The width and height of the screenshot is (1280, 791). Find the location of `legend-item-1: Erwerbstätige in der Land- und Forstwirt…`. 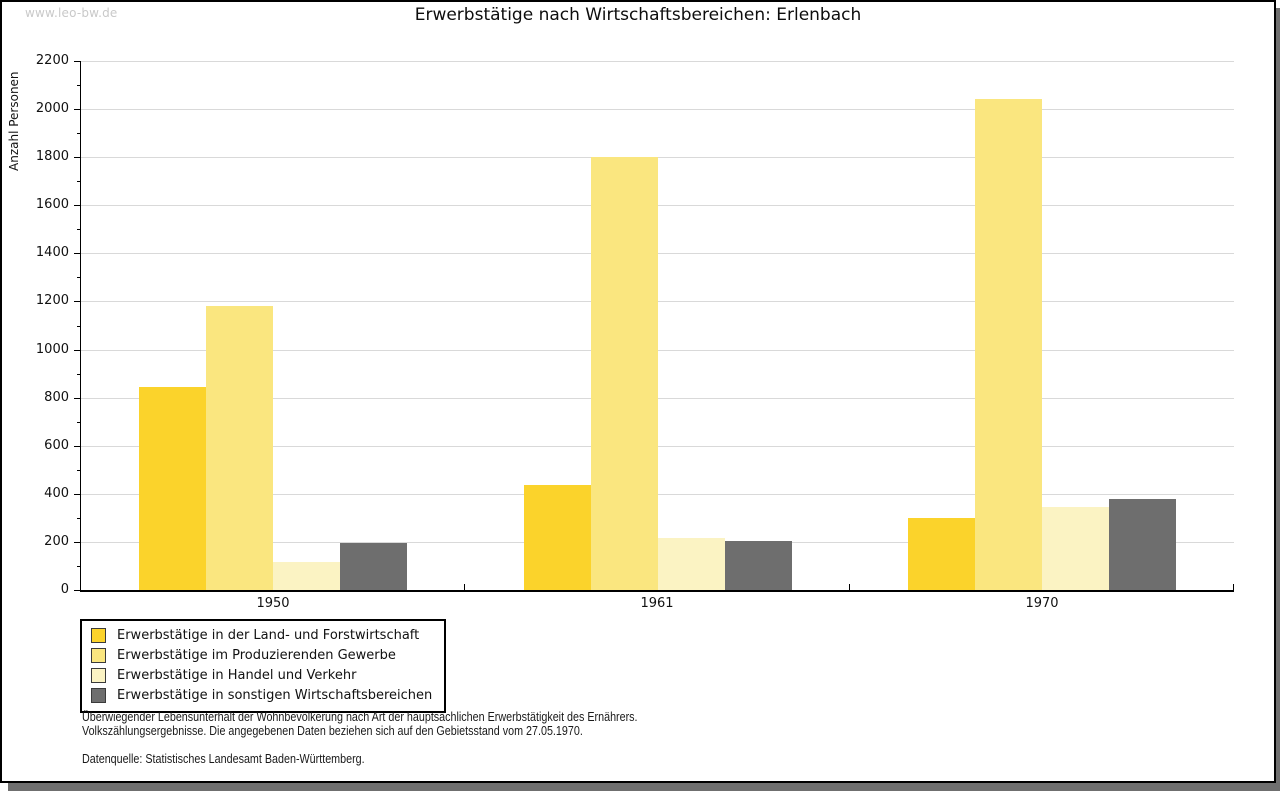

legend-item-1: Erwerbstätige in der Land- und Forstwirt… is located at coordinates (261, 635).